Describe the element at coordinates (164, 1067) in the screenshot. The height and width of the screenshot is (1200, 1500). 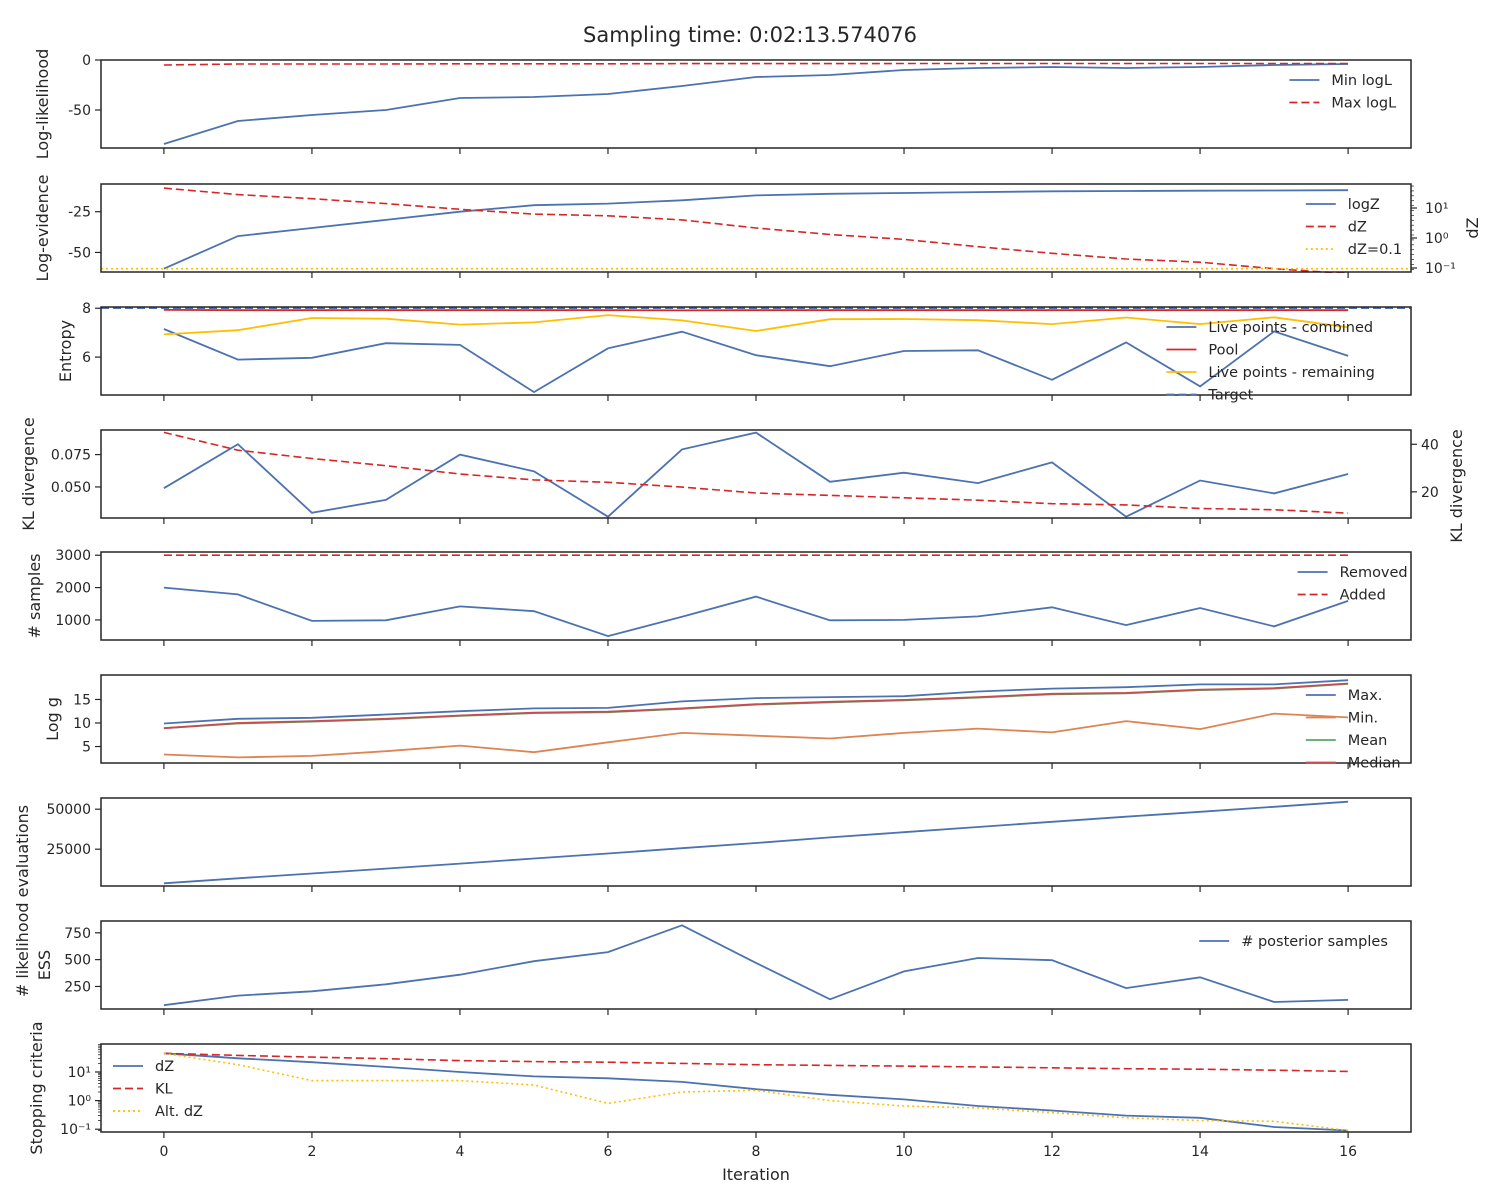
I see `legend-label: dZ` at that location.